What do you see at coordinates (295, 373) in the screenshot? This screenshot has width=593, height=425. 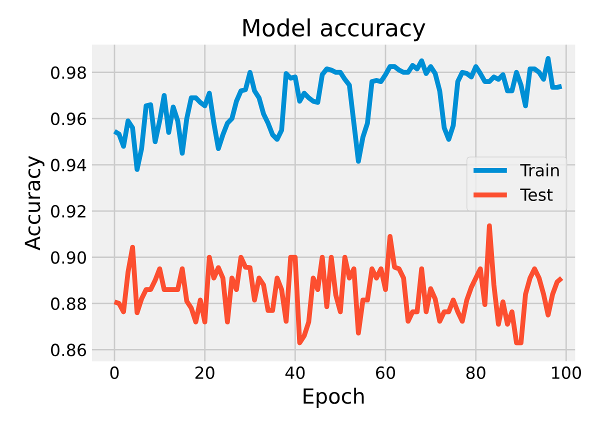 I see `x-tick-label: 40` at bounding box center [295, 373].